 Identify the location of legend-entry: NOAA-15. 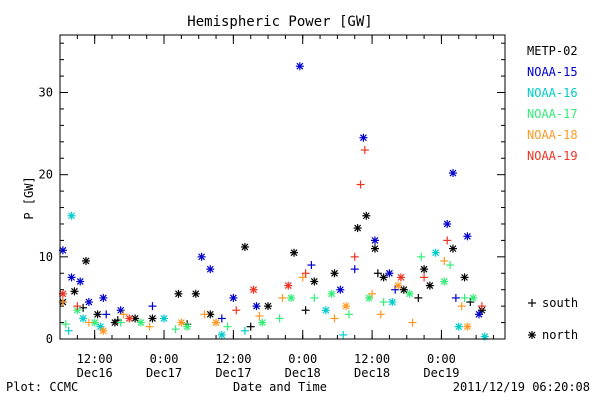
(552, 72).